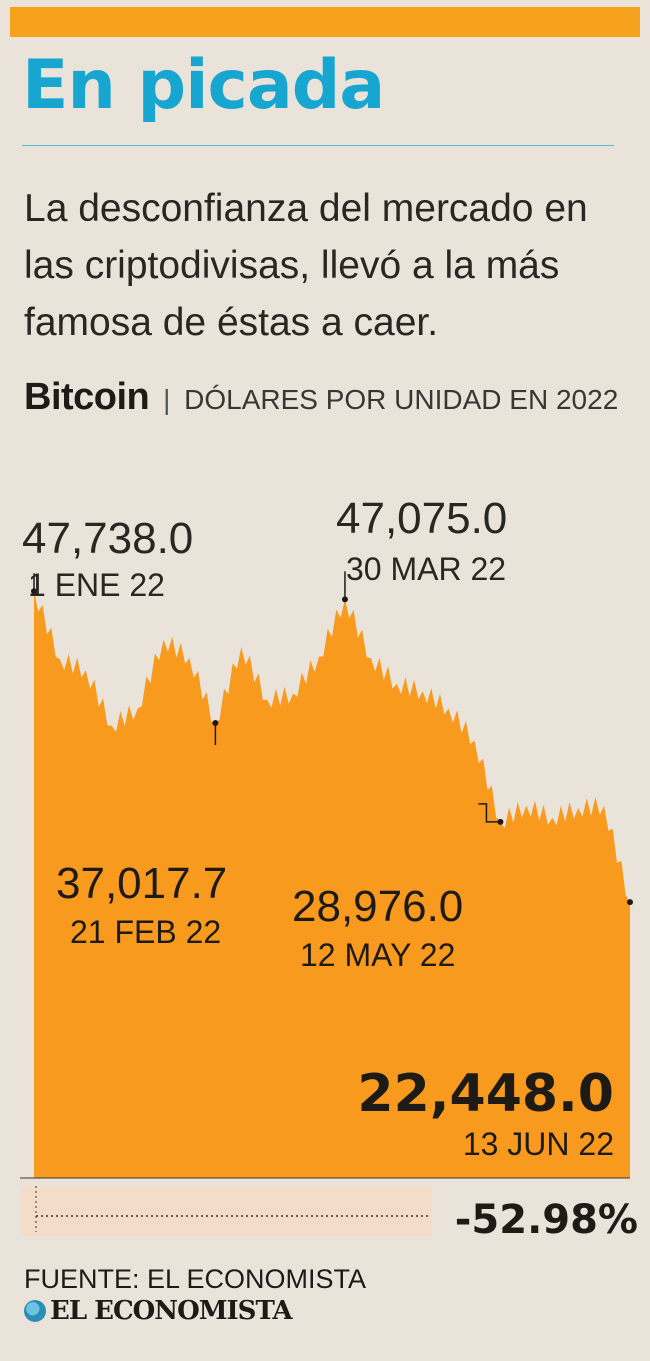  What do you see at coordinates (318, 145) in the screenshot?
I see `title-divider` at bounding box center [318, 145].